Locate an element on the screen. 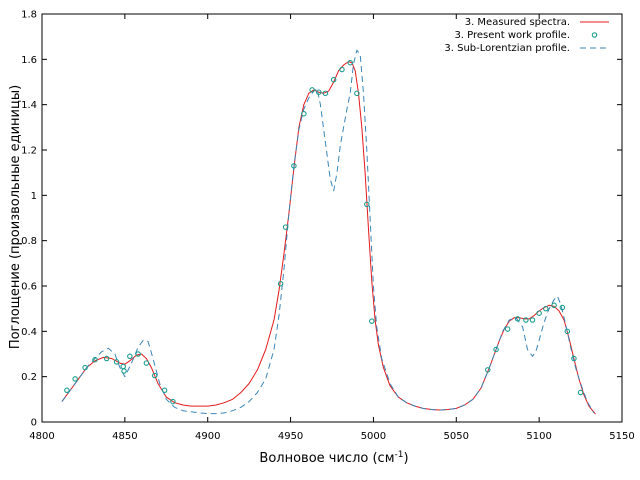  legend-marker is located at coordinates (594, 35).